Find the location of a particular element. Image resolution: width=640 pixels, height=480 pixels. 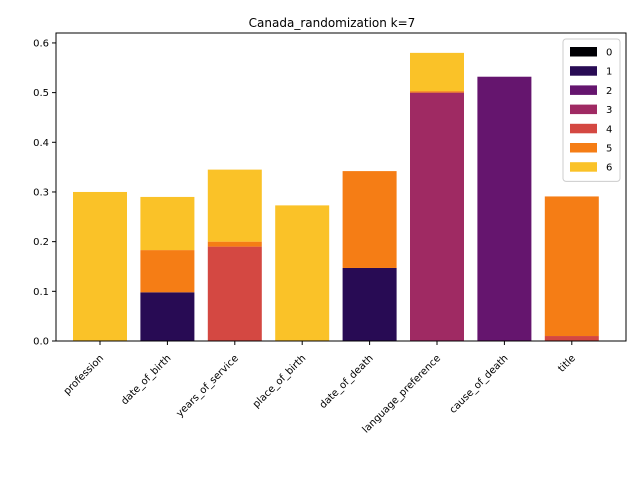

legend-label-4: 4 is located at coordinates (609, 129).